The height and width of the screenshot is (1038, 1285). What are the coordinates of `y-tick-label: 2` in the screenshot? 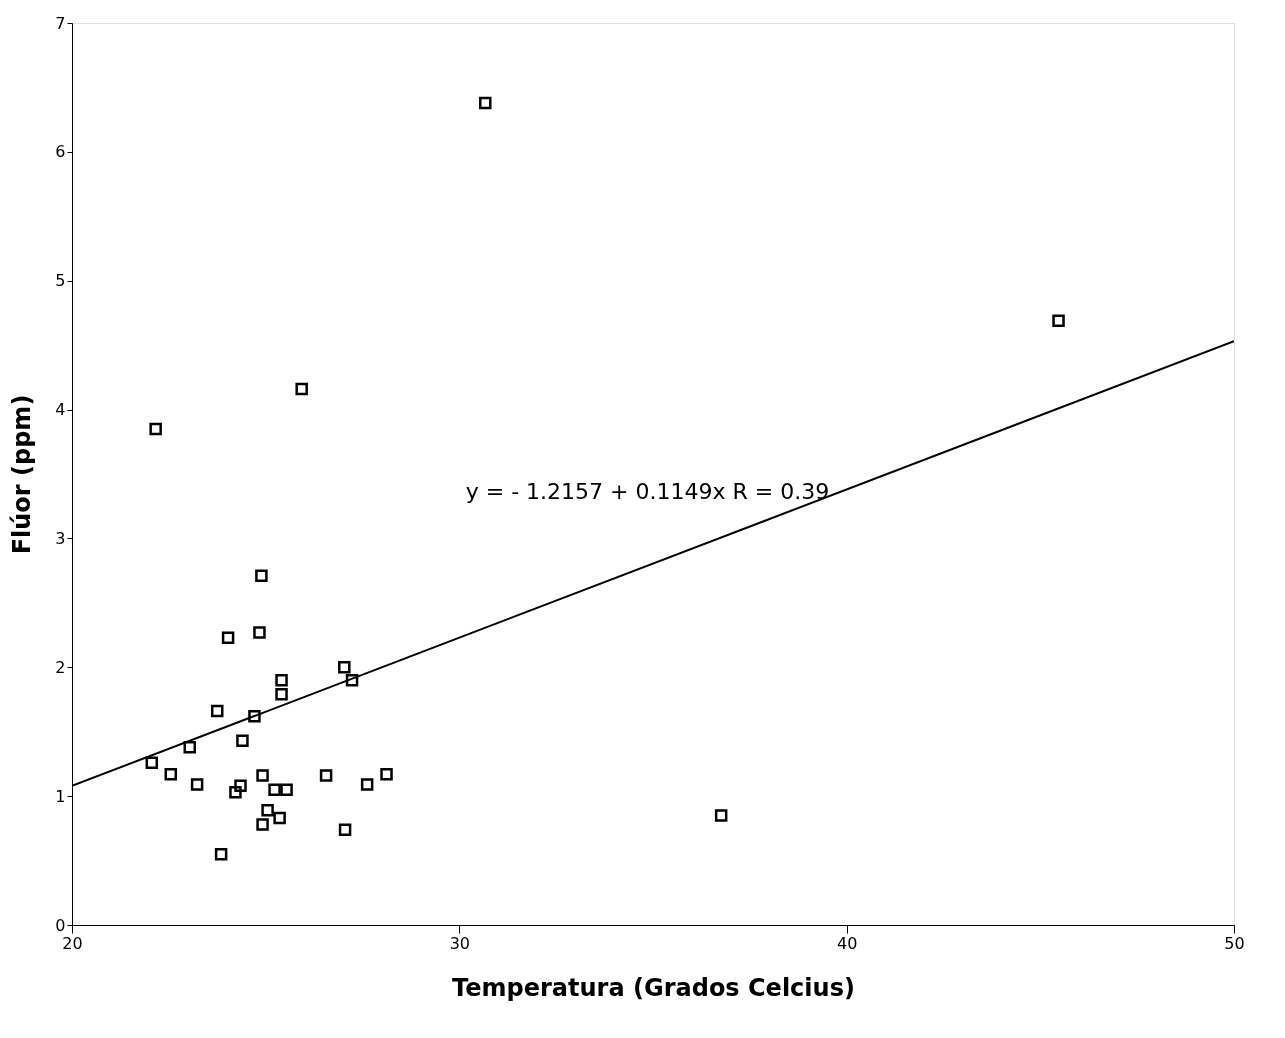 It's located at (60, 667).